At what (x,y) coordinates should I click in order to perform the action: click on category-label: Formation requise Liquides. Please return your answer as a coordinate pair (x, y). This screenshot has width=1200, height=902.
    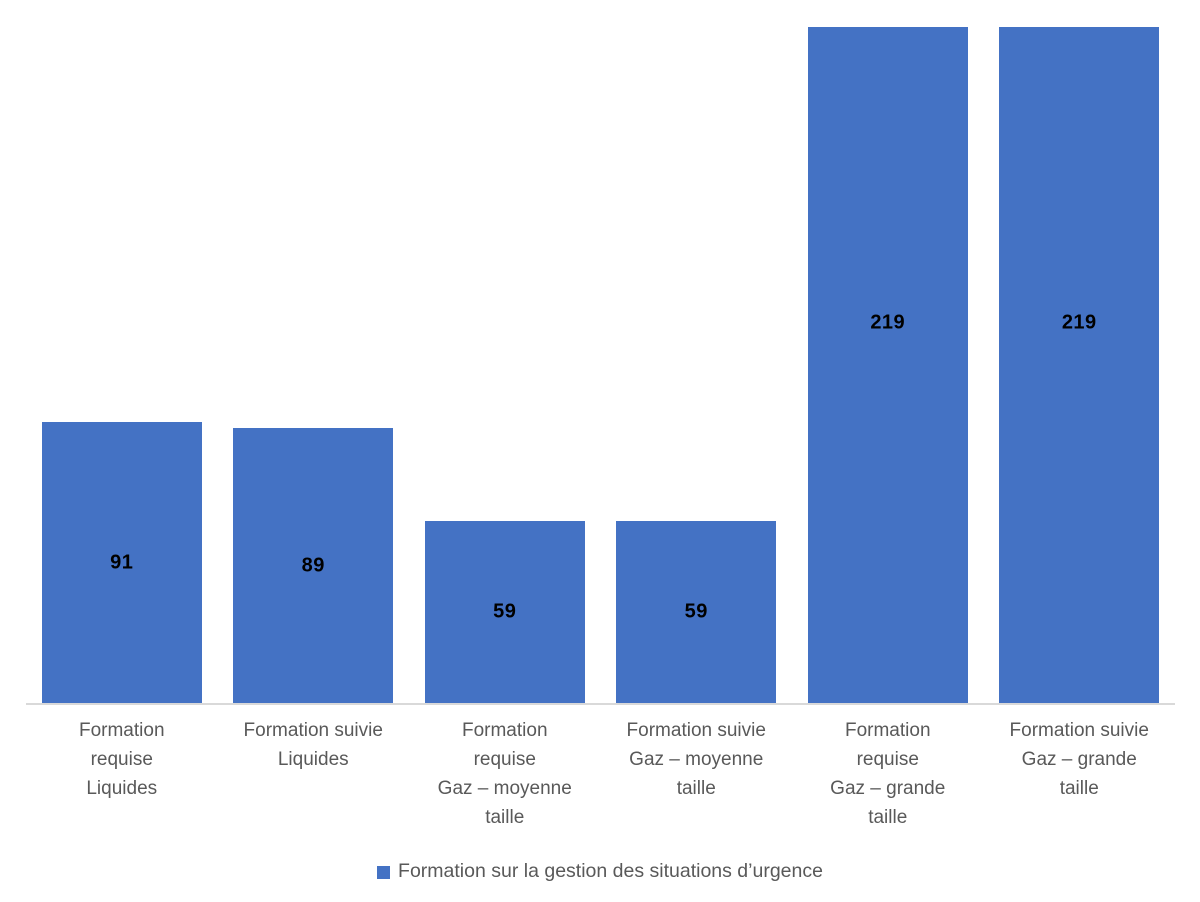
    Looking at the image, I should click on (121, 759).